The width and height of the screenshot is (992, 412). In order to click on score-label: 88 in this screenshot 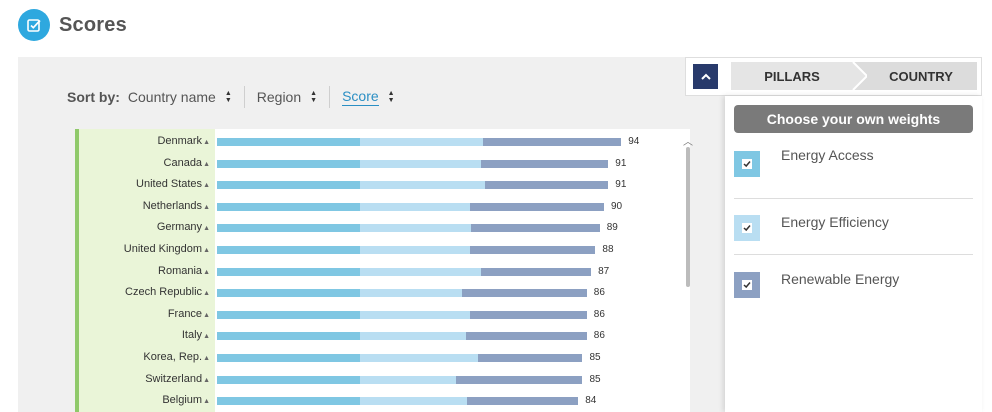, I will do `click(608, 249)`.